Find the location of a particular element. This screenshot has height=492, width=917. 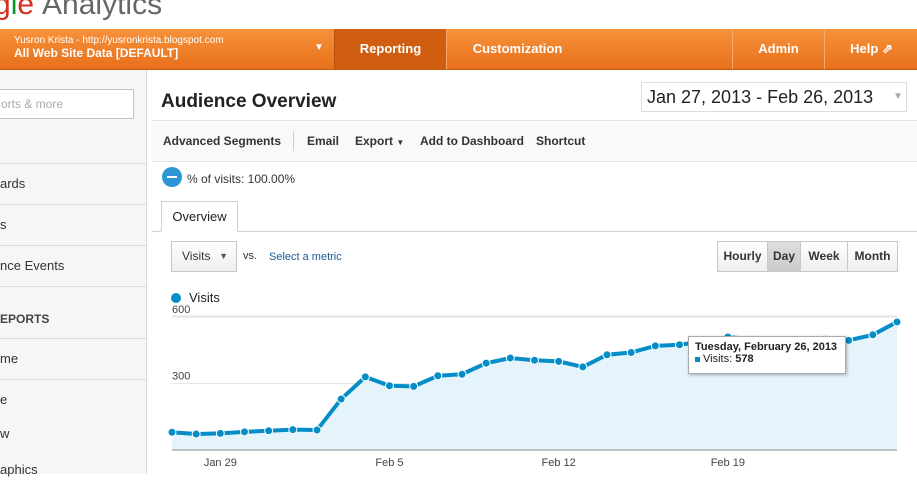

sidebar-section-header: EPORTS is located at coordinates (25, 319).